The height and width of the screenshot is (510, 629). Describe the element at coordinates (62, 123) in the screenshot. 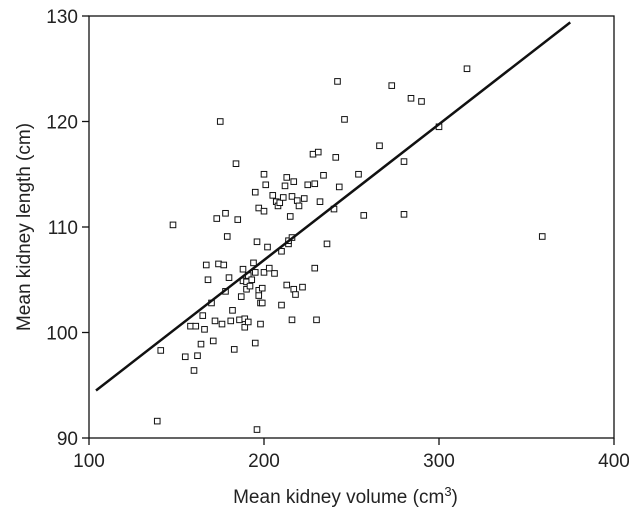

I see `y-tick-label: 120` at that location.